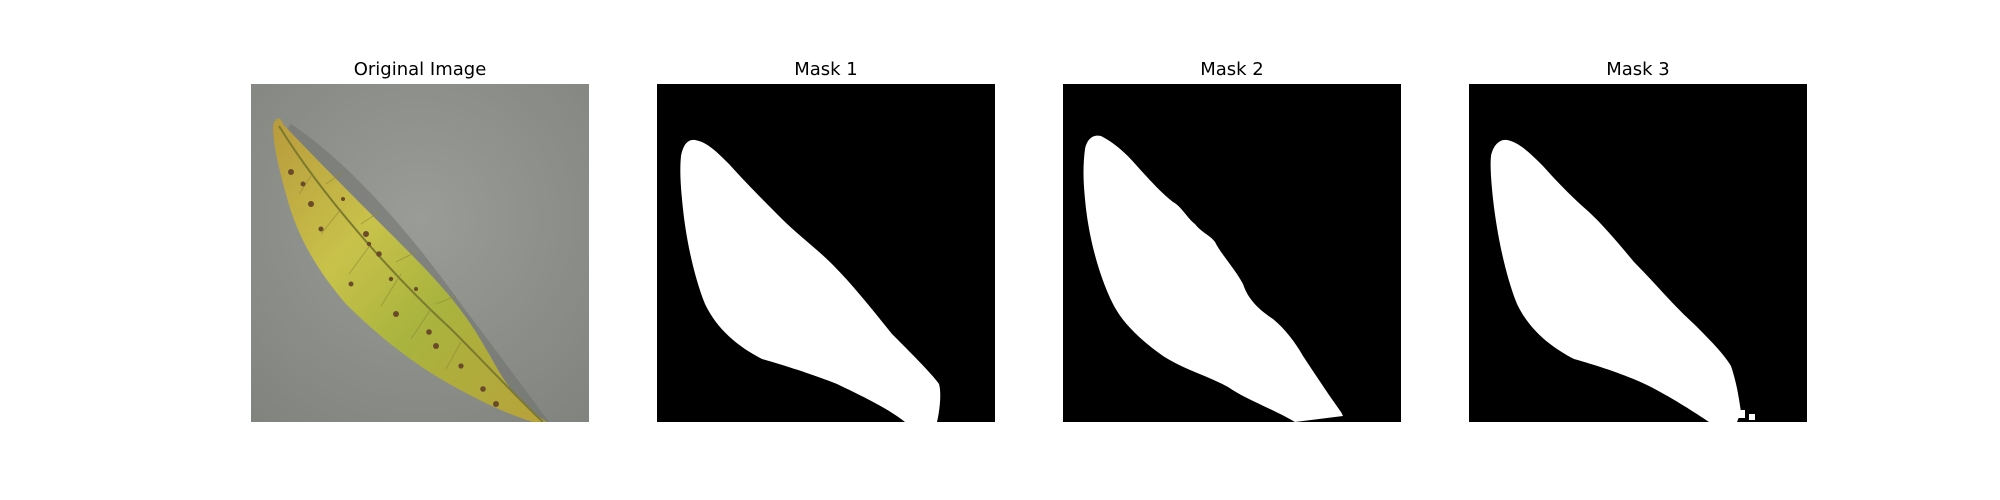 This screenshot has width=2000, height=500. Describe the element at coordinates (1638, 253) in the screenshot. I see `mask-3-image` at that location.